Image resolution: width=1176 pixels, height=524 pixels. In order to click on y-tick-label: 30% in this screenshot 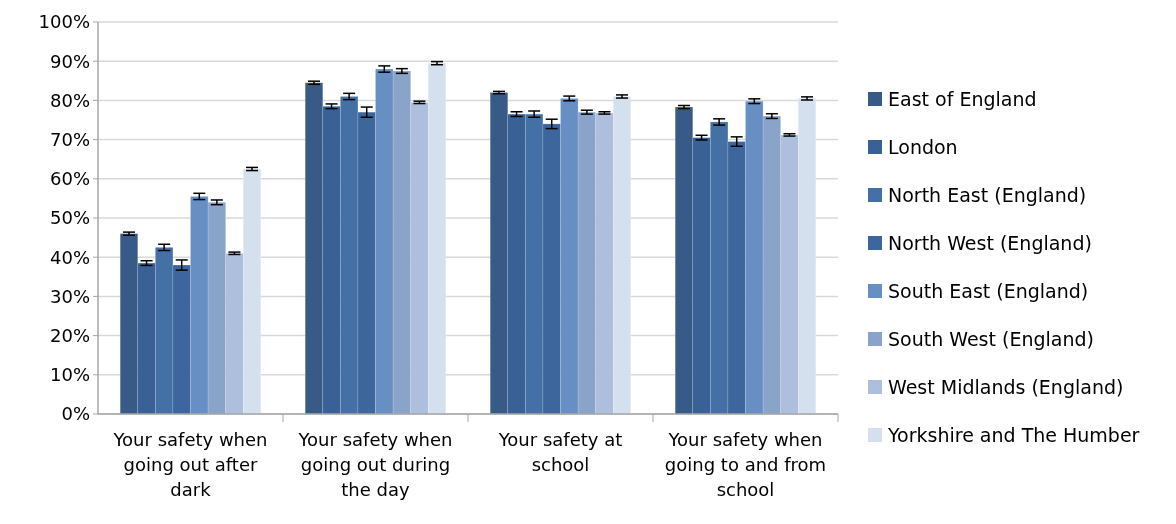, I will do `click(69, 296)`.